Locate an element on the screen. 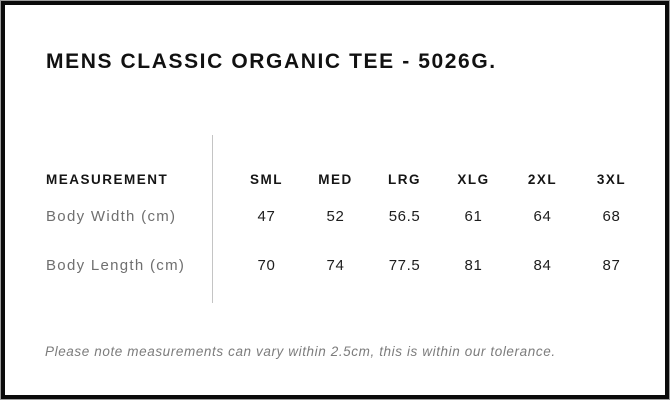 The height and width of the screenshot is (400, 670). size-table-header-row: MEASUREMENT SML MED LRG XLG 2XL 3XL is located at coordinates (346, 179).